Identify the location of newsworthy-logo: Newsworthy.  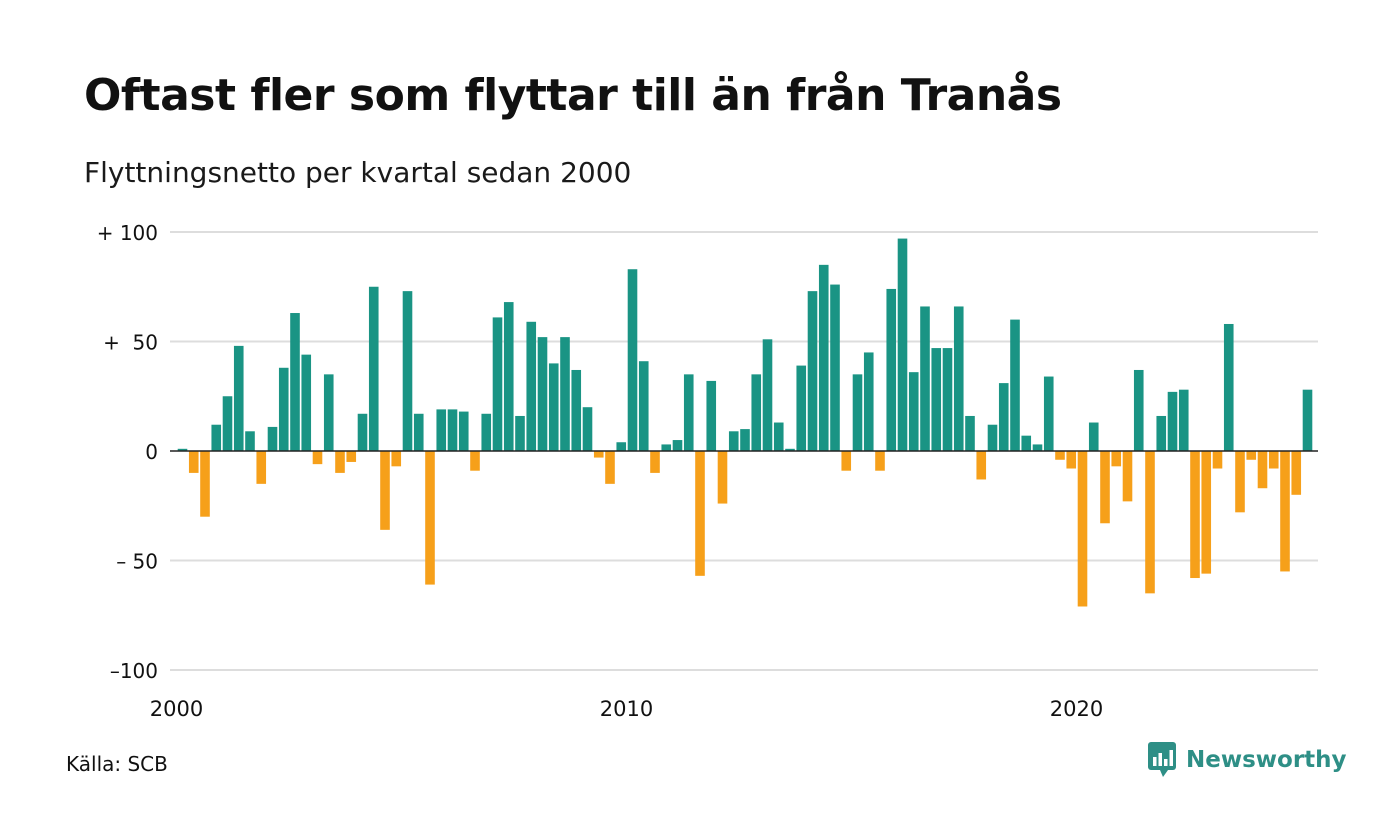
(1247, 760).